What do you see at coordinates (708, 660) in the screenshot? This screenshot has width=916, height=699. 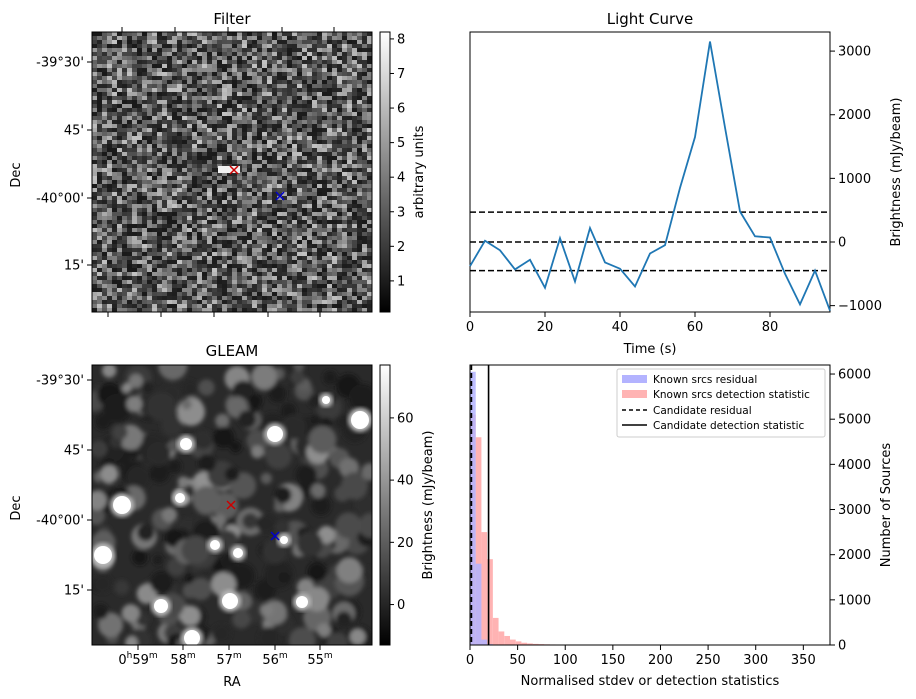 I see `x-tick-label: 250` at bounding box center [708, 660].